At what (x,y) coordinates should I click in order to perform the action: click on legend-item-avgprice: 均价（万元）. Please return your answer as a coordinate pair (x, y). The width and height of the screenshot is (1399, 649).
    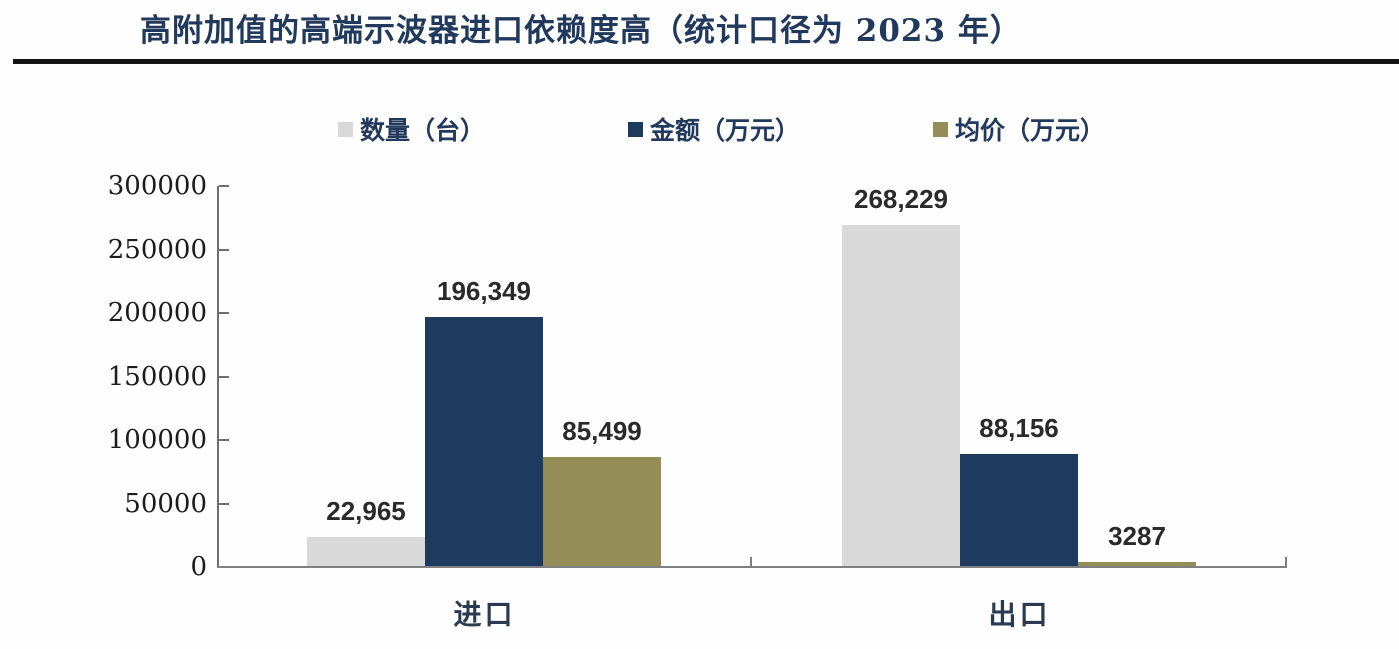
    Looking at the image, I should click on (1019, 129).